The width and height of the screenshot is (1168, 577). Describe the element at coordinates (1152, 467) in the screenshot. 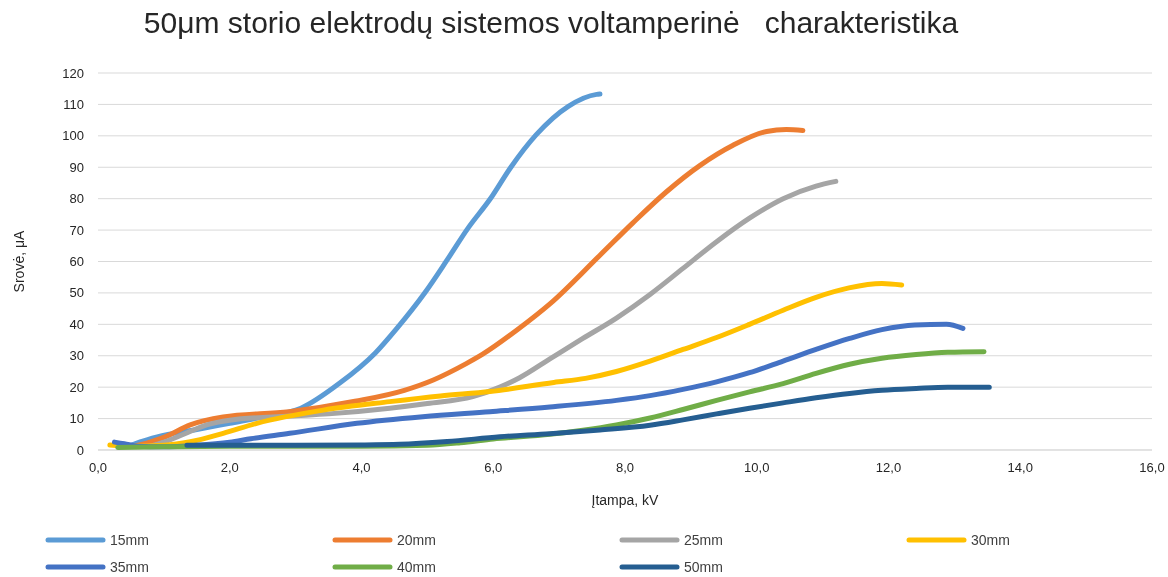

I see `x-tick-label: 16,0` at that location.